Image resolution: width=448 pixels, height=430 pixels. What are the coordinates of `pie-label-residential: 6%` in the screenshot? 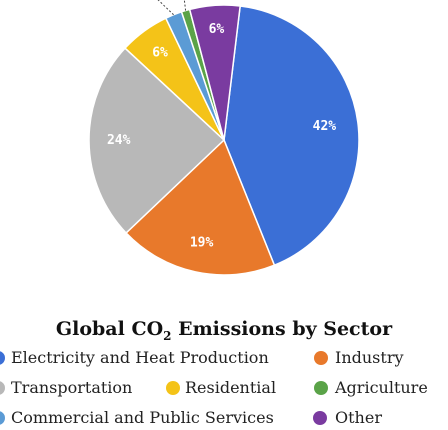 It's located at (160, 52).